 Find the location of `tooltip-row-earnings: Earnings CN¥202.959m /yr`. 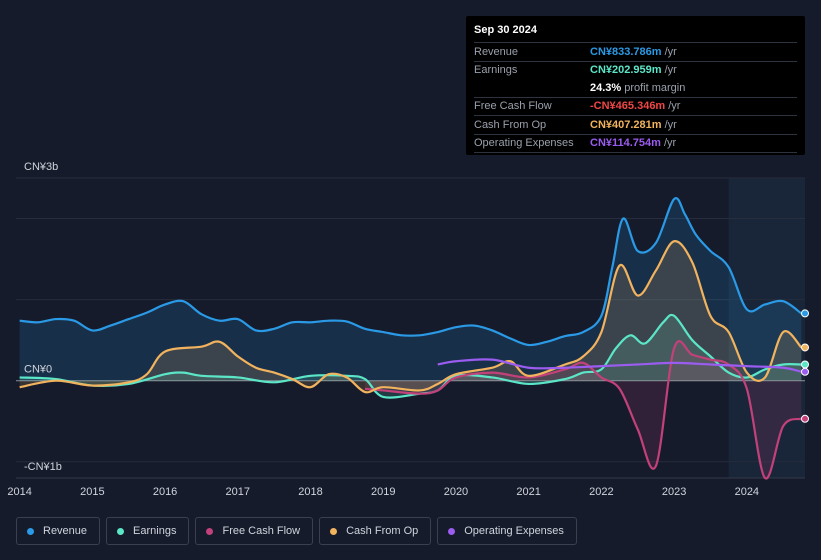

tooltip-row-earnings: Earnings CN¥202.959m /yr is located at coordinates (635, 71).